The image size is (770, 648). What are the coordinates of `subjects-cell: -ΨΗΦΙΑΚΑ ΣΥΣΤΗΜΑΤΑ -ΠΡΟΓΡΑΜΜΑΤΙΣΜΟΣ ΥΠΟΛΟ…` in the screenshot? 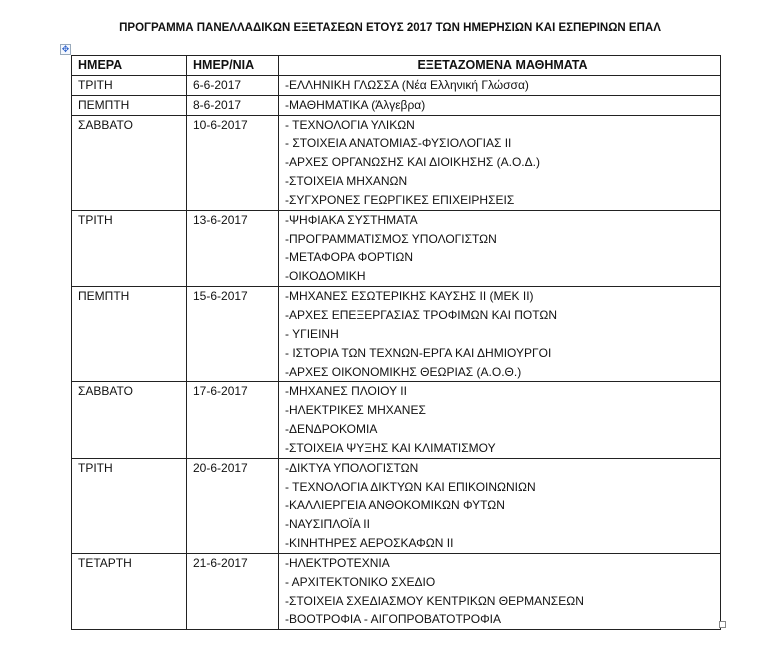 It's located at (499, 248).